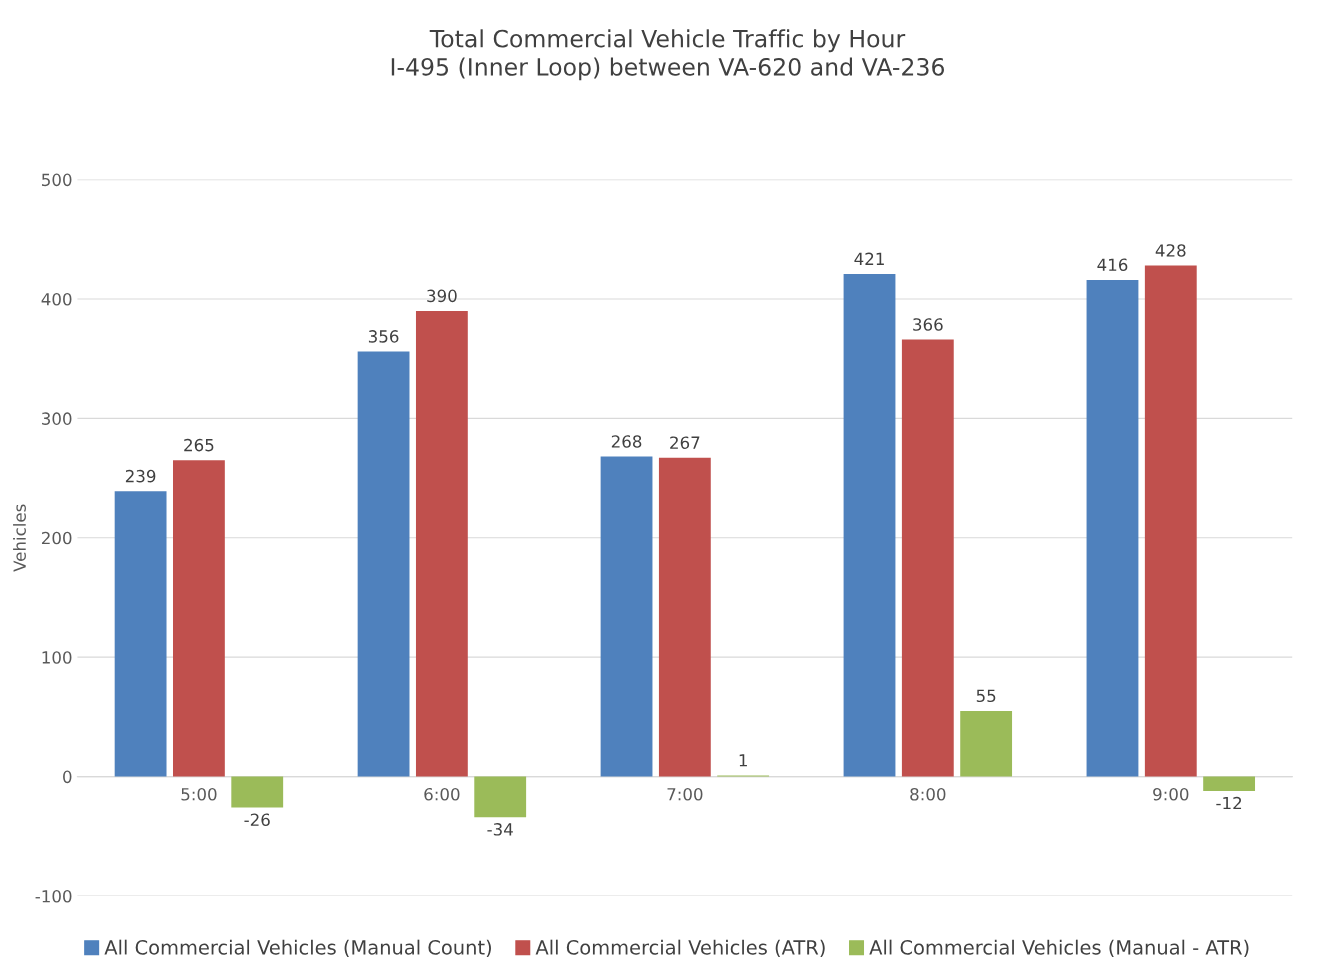  I want to click on data-label: 356, so click(383, 336).